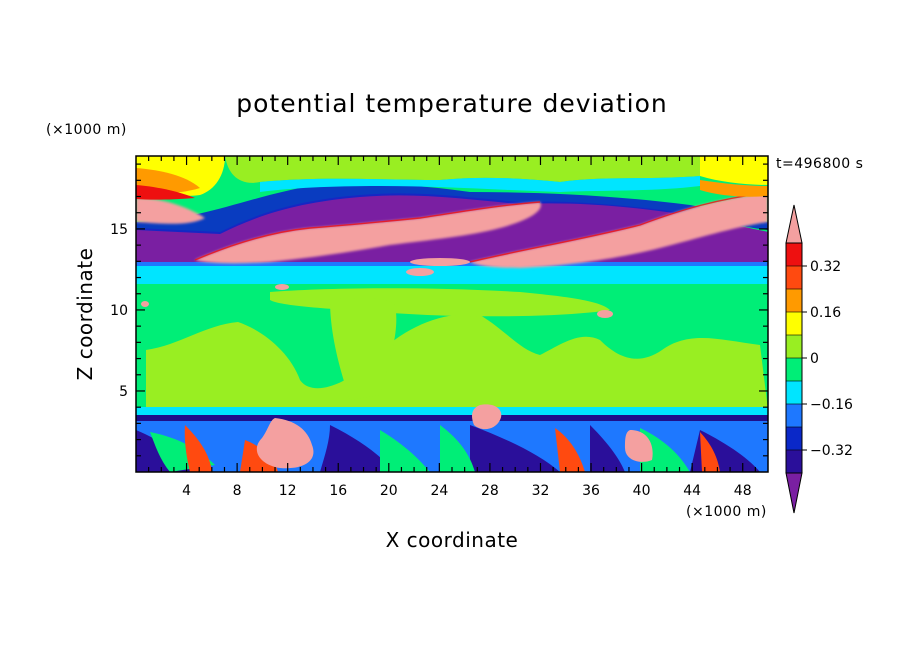  I want to click on colorbar-extend-min, so click(794, 493).